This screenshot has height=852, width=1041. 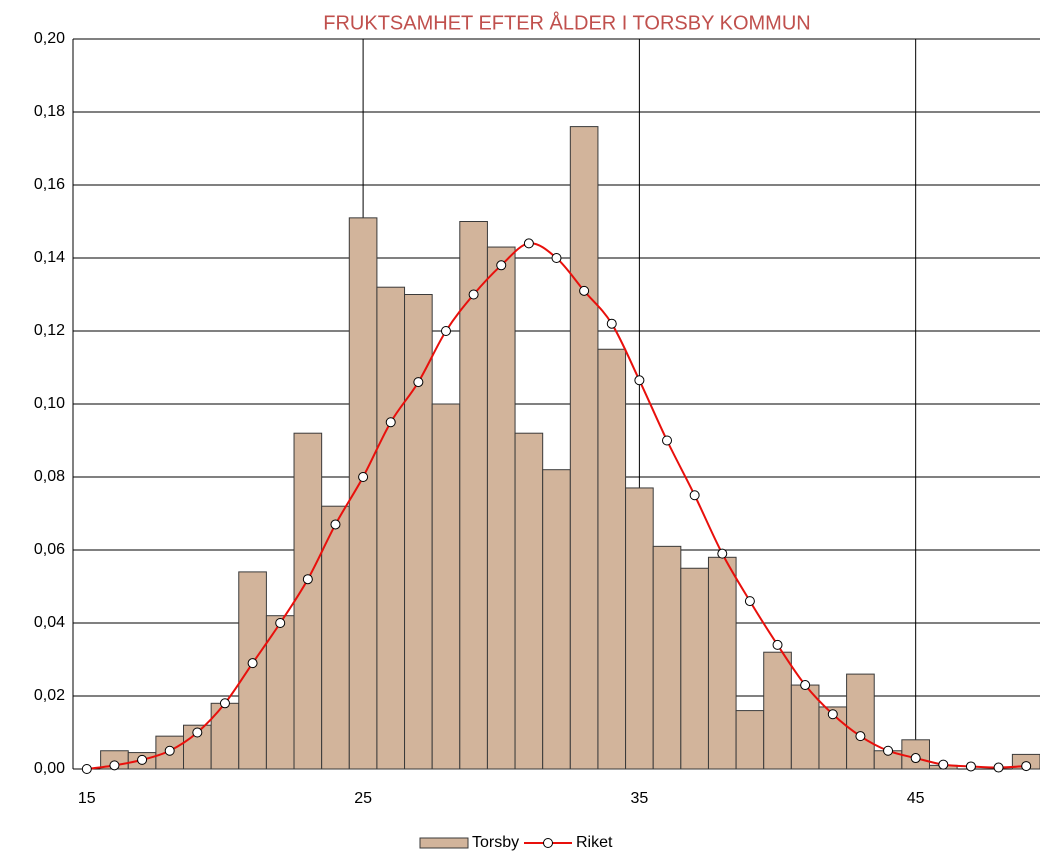 What do you see at coordinates (49, 695) in the screenshot?
I see `y-tick-label: 0,02` at bounding box center [49, 695].